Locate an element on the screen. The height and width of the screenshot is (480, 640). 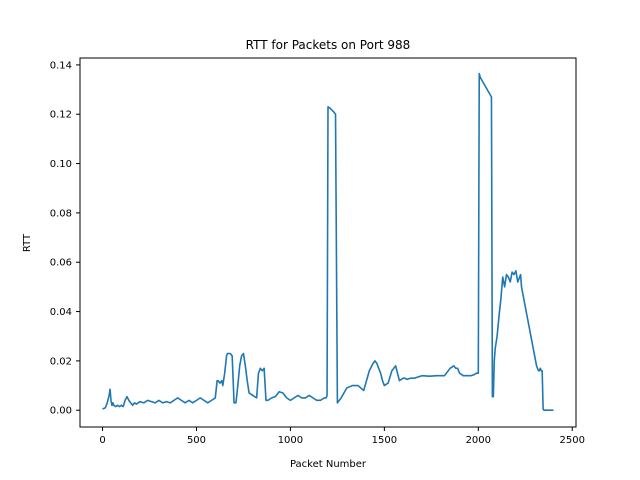
y-tick-label: 0.04 is located at coordinates (61, 312).